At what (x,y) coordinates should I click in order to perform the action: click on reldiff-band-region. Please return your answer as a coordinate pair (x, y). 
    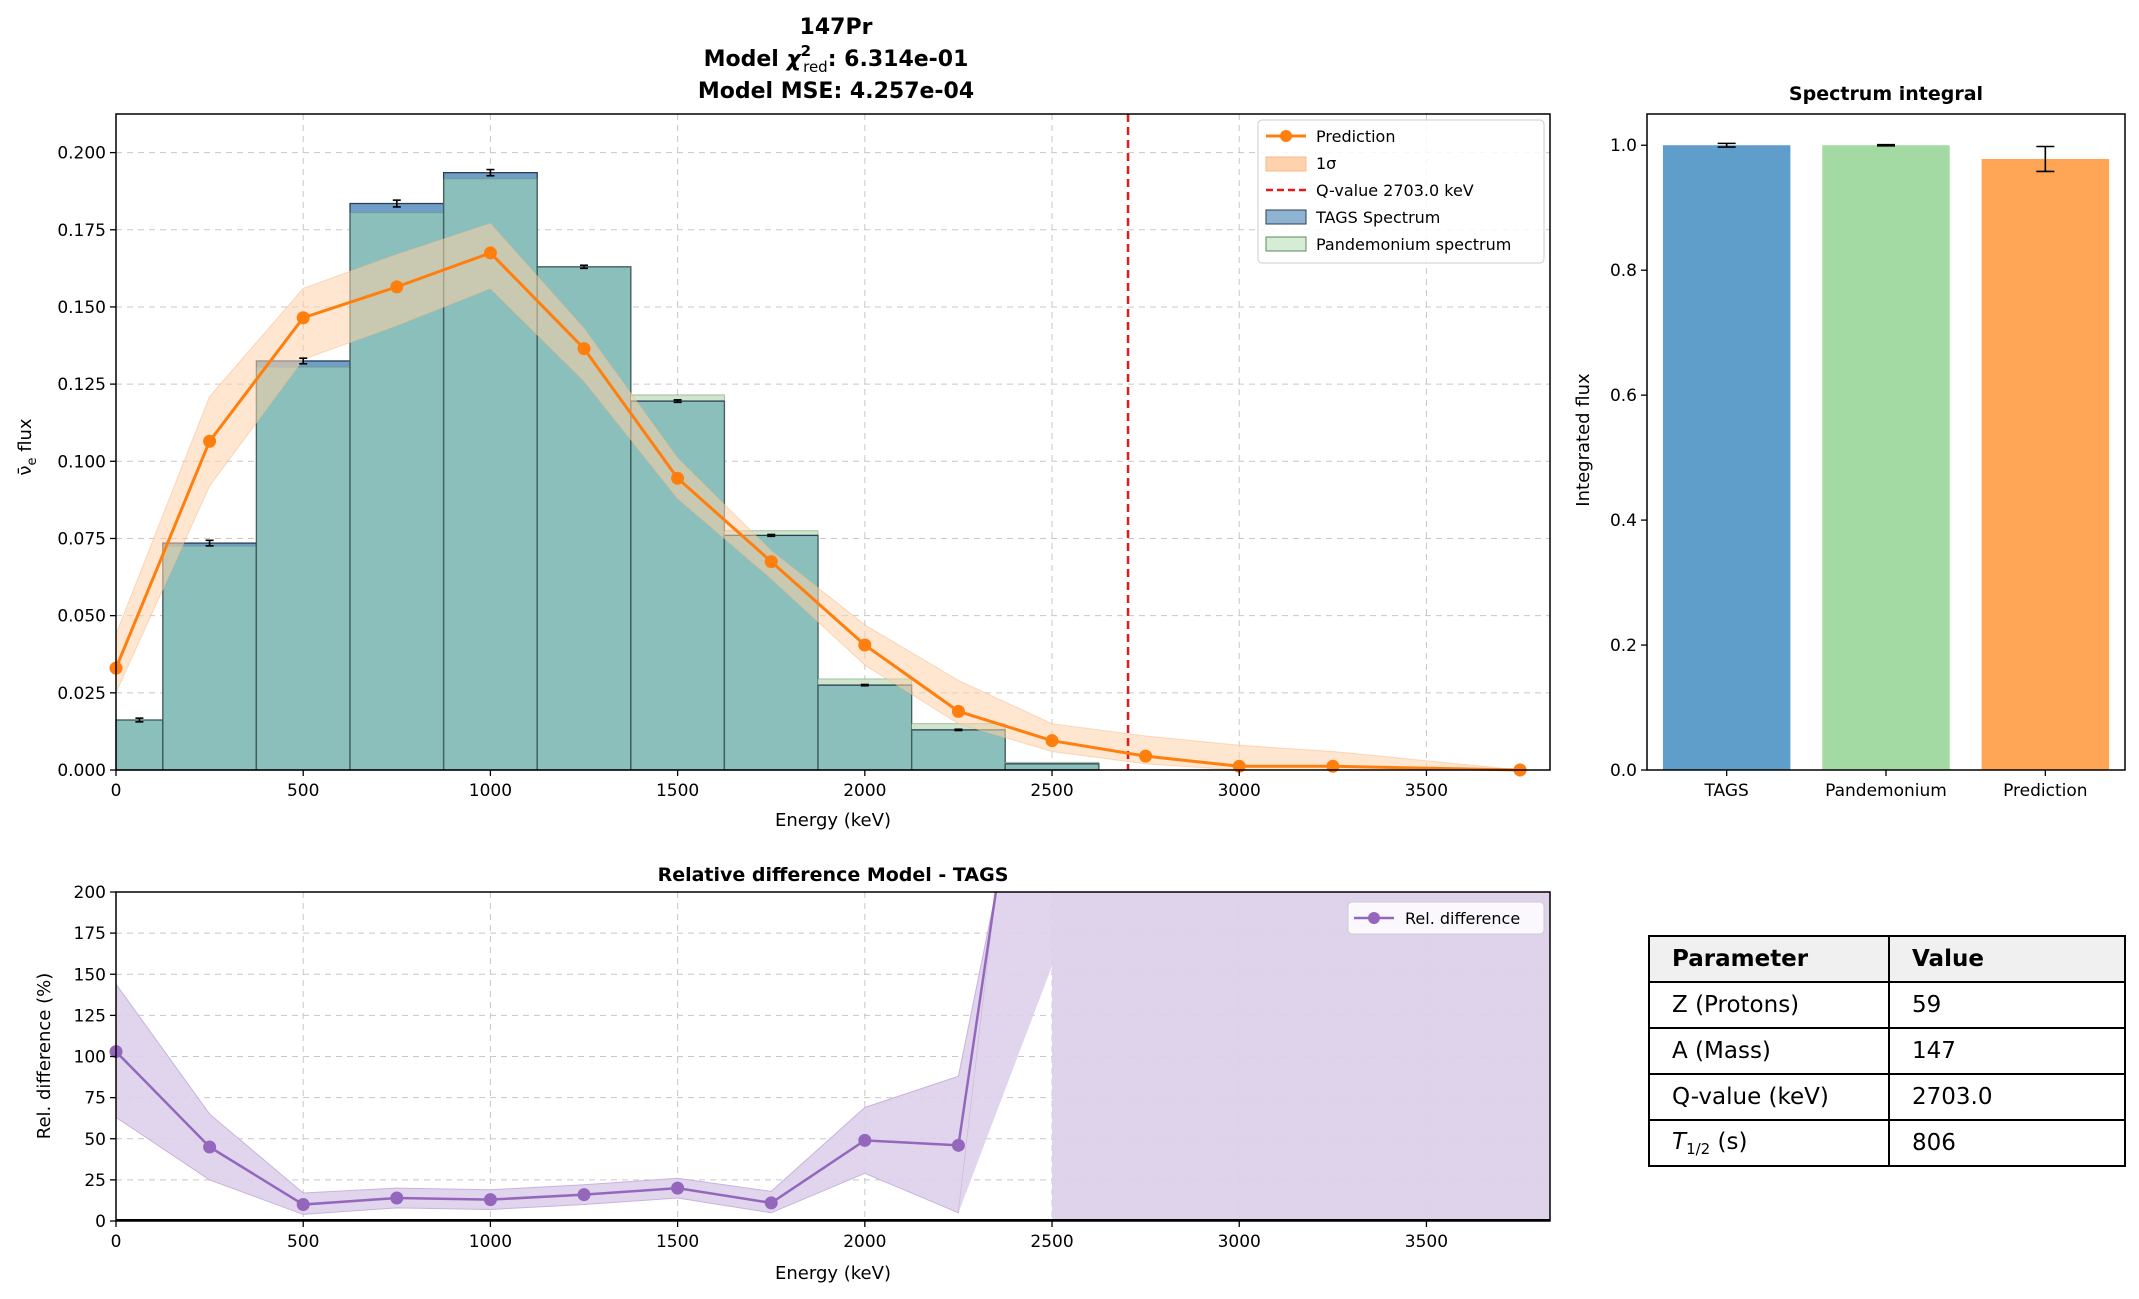
    Looking at the image, I should click on (556, 1053).